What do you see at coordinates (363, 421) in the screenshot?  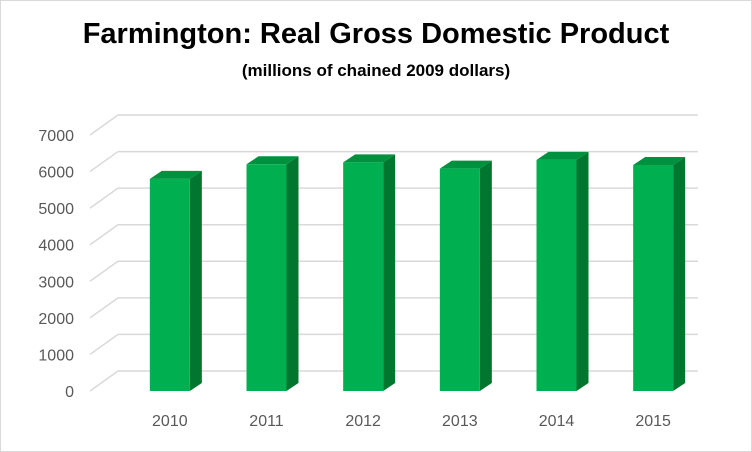 I see `x-tick-label: 2012` at bounding box center [363, 421].